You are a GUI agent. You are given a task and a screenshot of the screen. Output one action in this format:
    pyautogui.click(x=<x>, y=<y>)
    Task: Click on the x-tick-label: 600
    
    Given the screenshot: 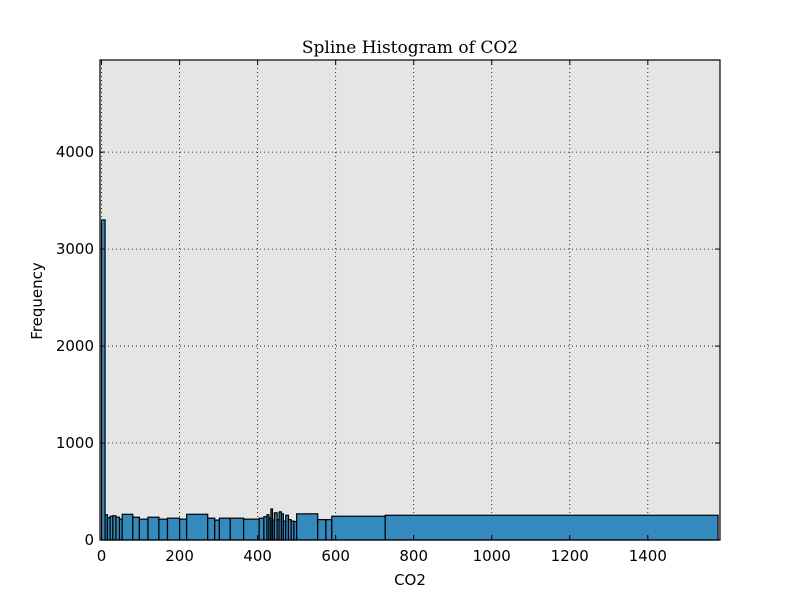 What is the action you would take?
    pyautogui.click(x=335, y=556)
    